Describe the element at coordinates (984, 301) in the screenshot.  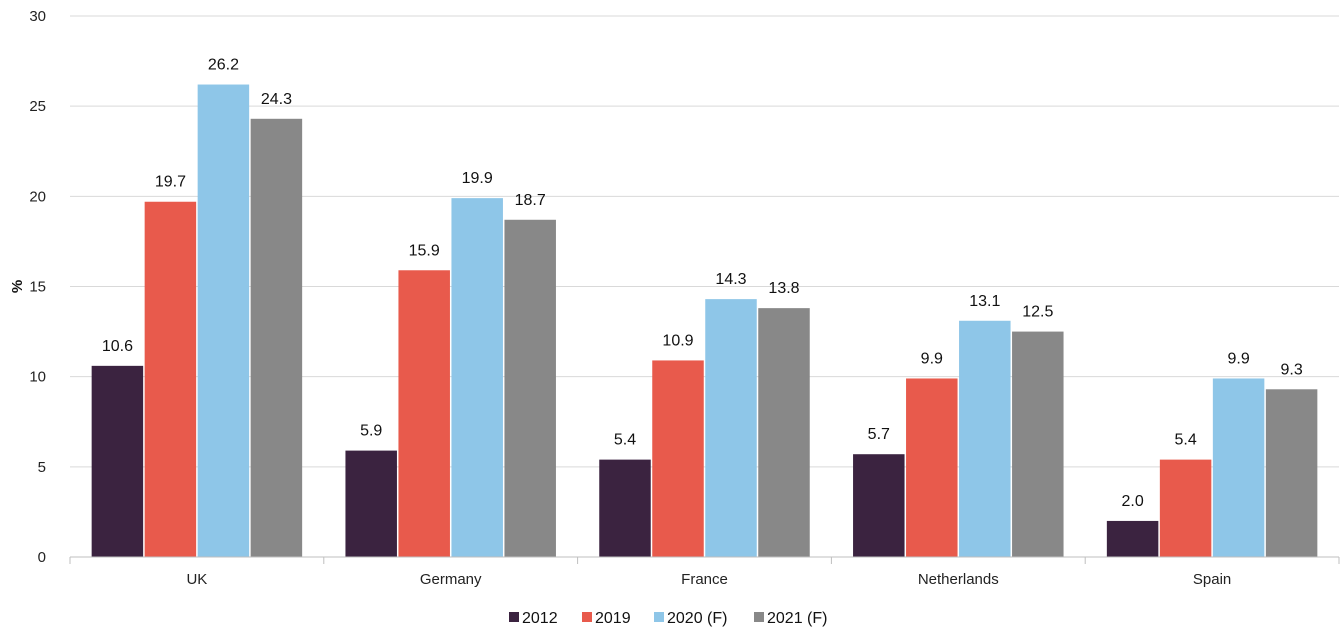
I see `data-label: 13.1` at that location.